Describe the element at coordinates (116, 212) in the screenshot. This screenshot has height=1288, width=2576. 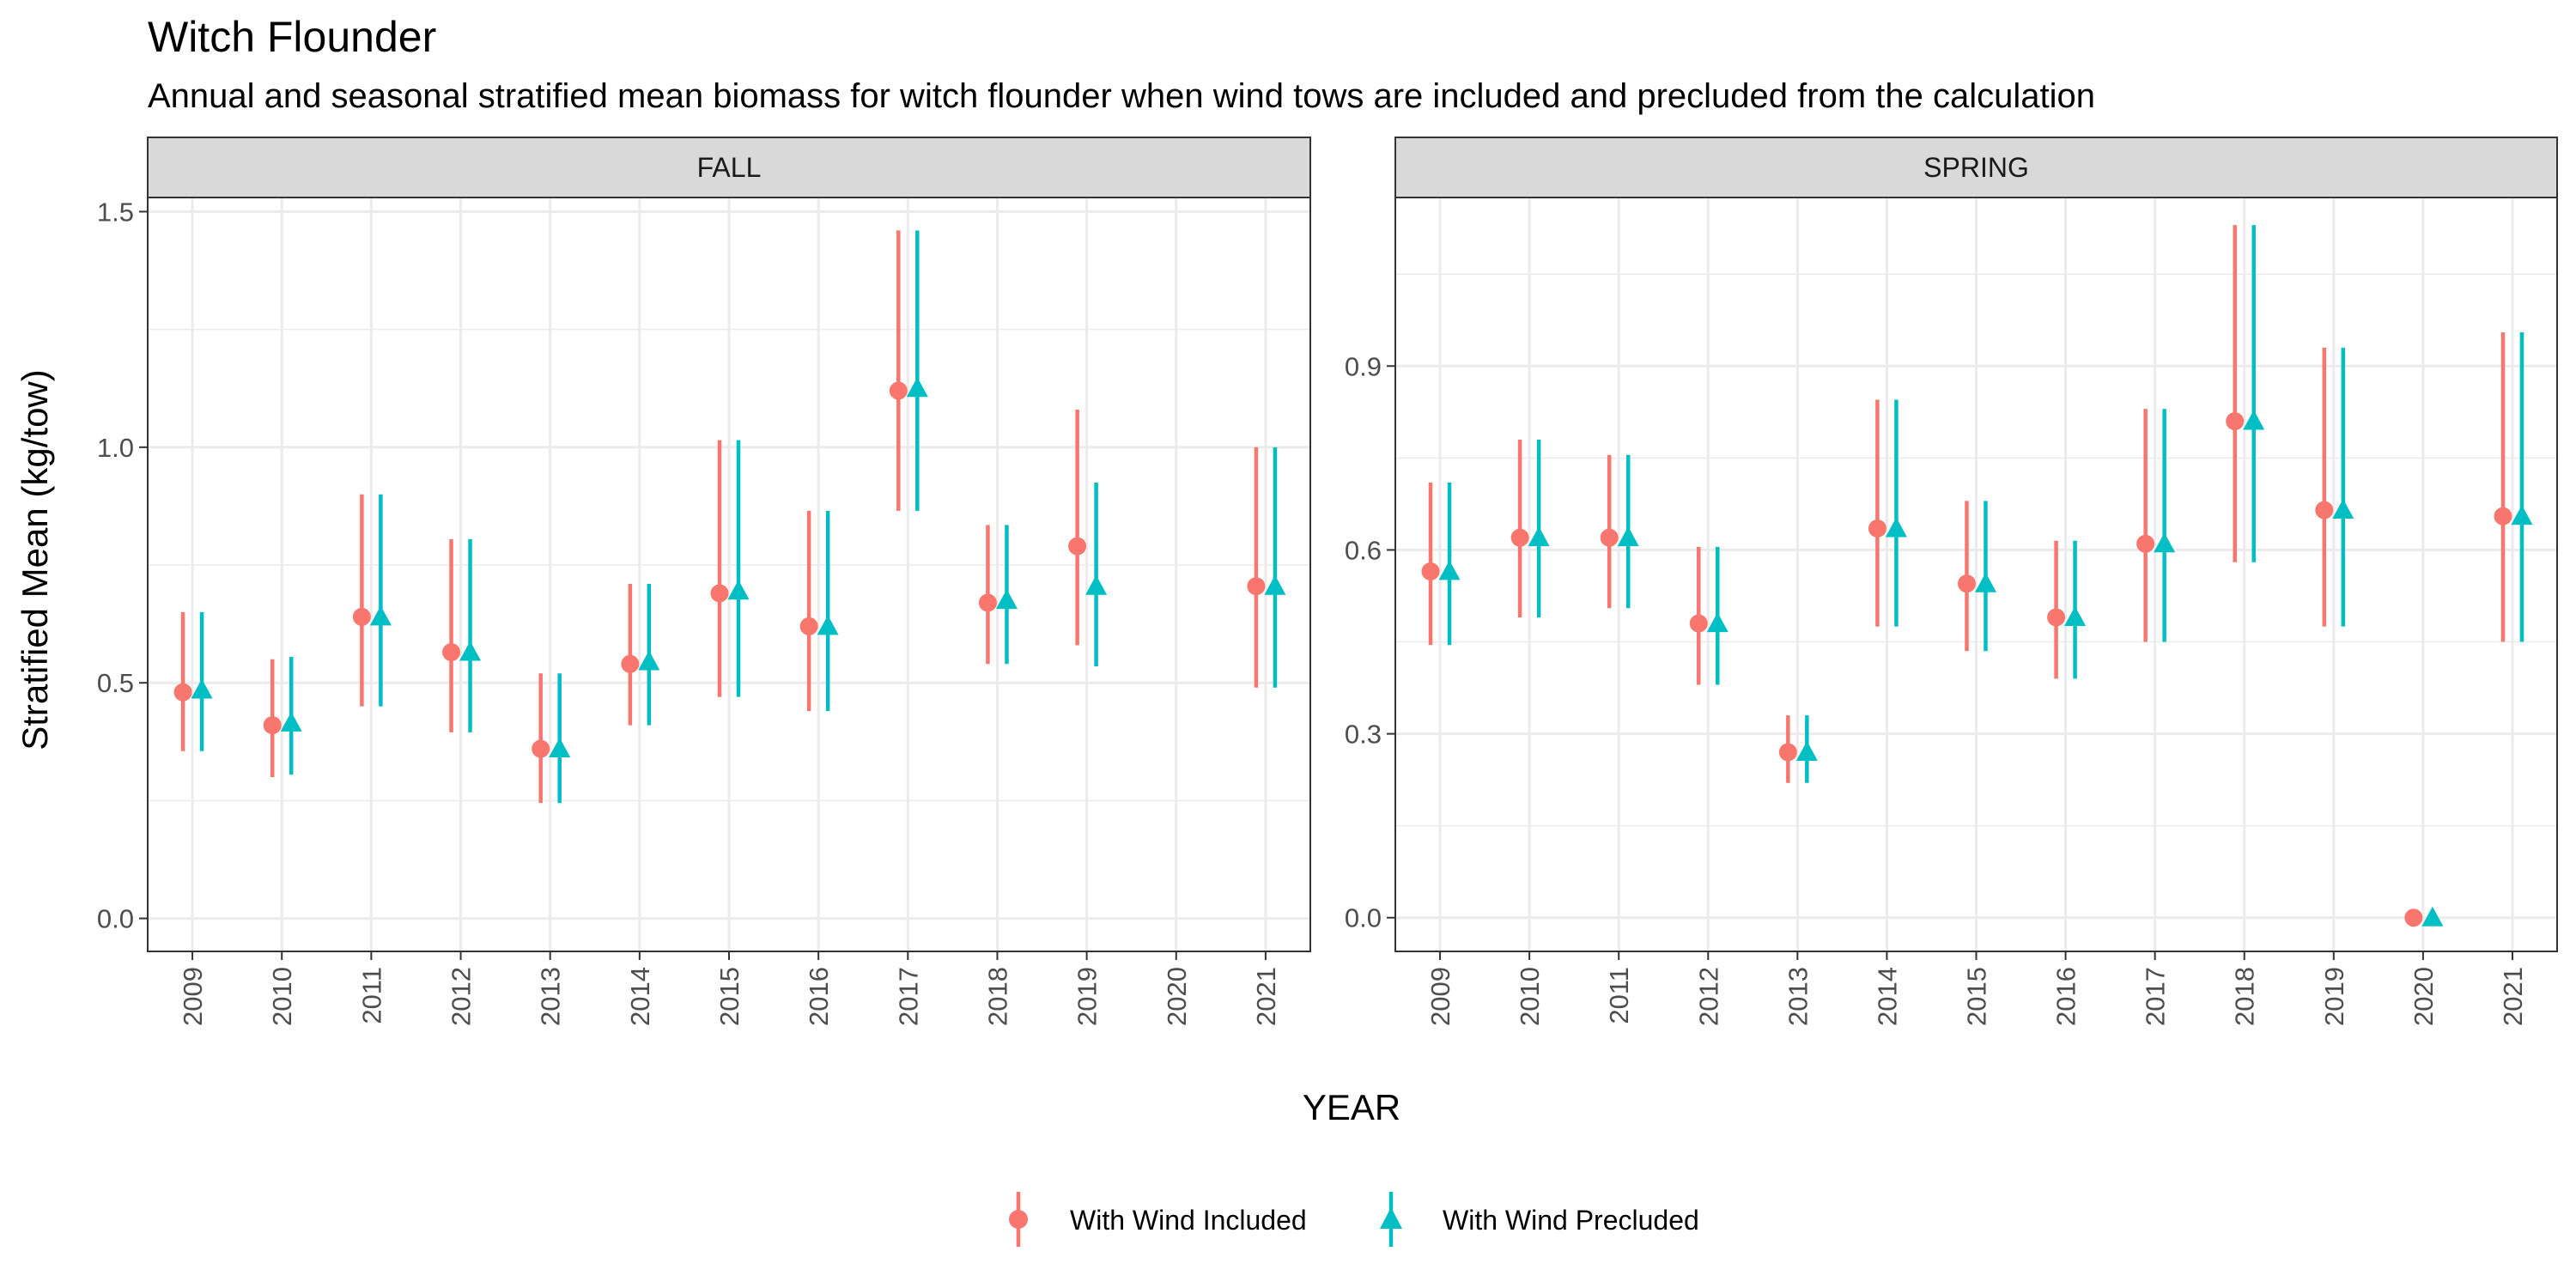
I see `y-tick-label: 1.5` at that location.